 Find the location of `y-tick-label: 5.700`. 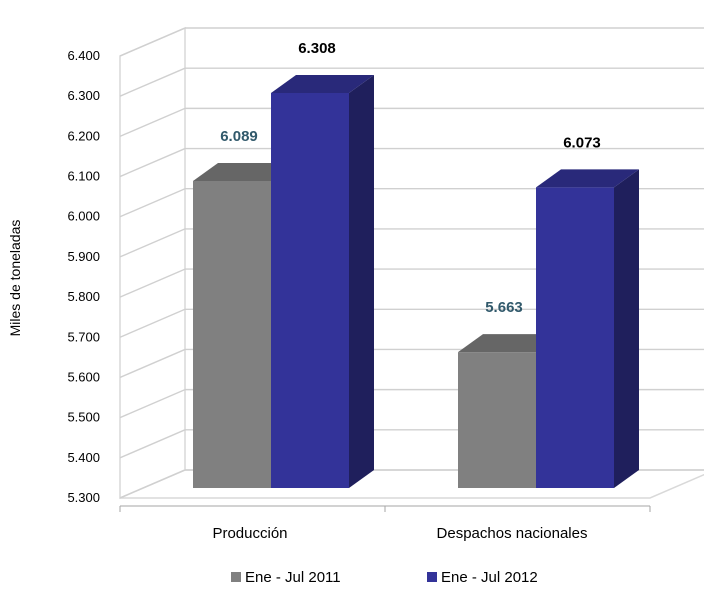

y-tick-label: 5.700 is located at coordinates (83, 336).